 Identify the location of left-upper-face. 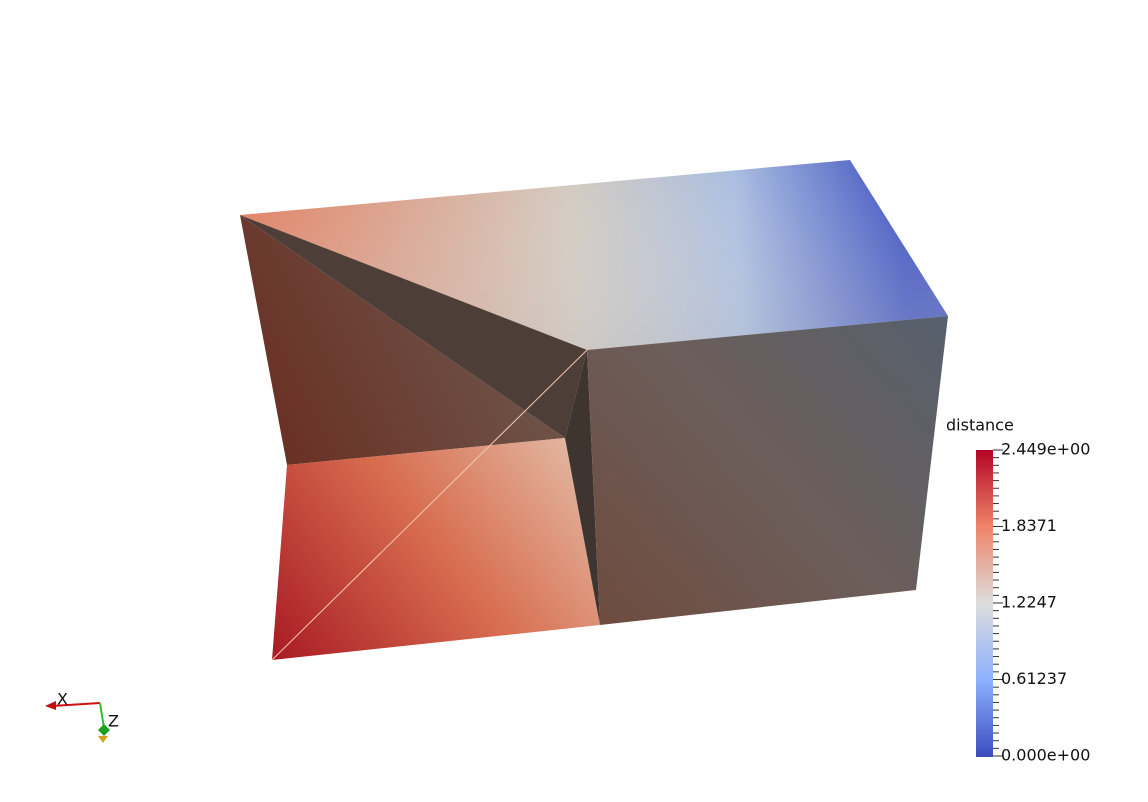
(402, 340).